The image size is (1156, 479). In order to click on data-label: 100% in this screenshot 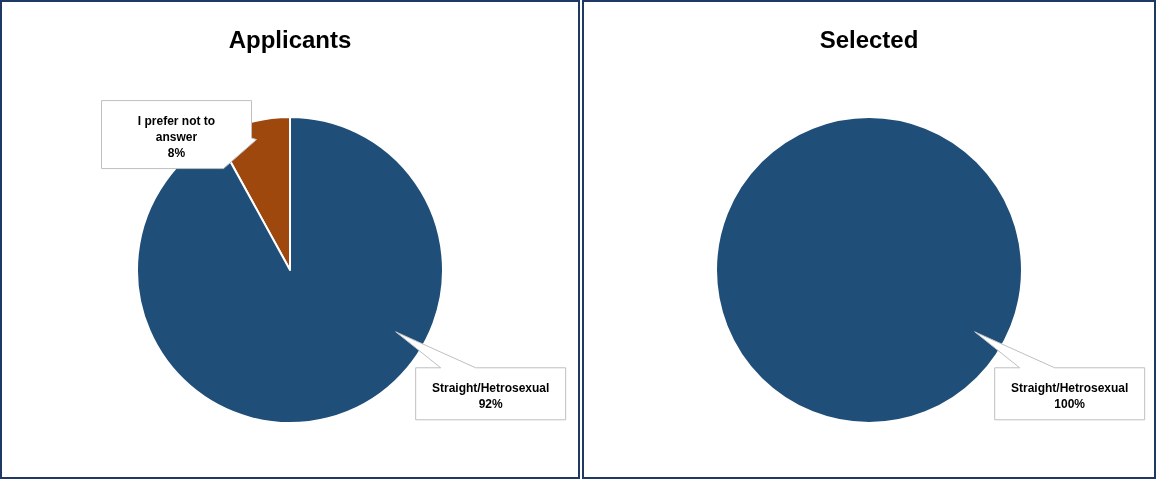, I will do `click(1070, 403)`.